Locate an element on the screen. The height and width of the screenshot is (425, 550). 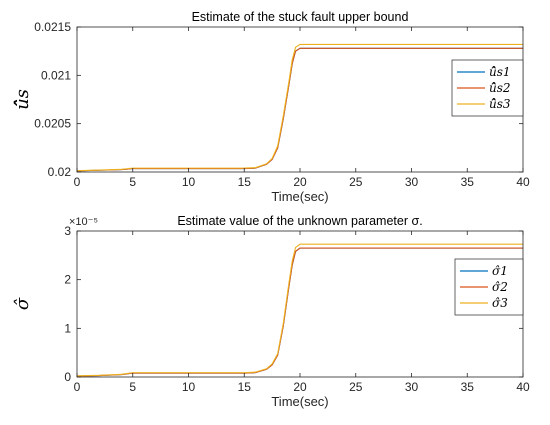
legend-label-2: û̂s2 is located at coordinates (500, 88).